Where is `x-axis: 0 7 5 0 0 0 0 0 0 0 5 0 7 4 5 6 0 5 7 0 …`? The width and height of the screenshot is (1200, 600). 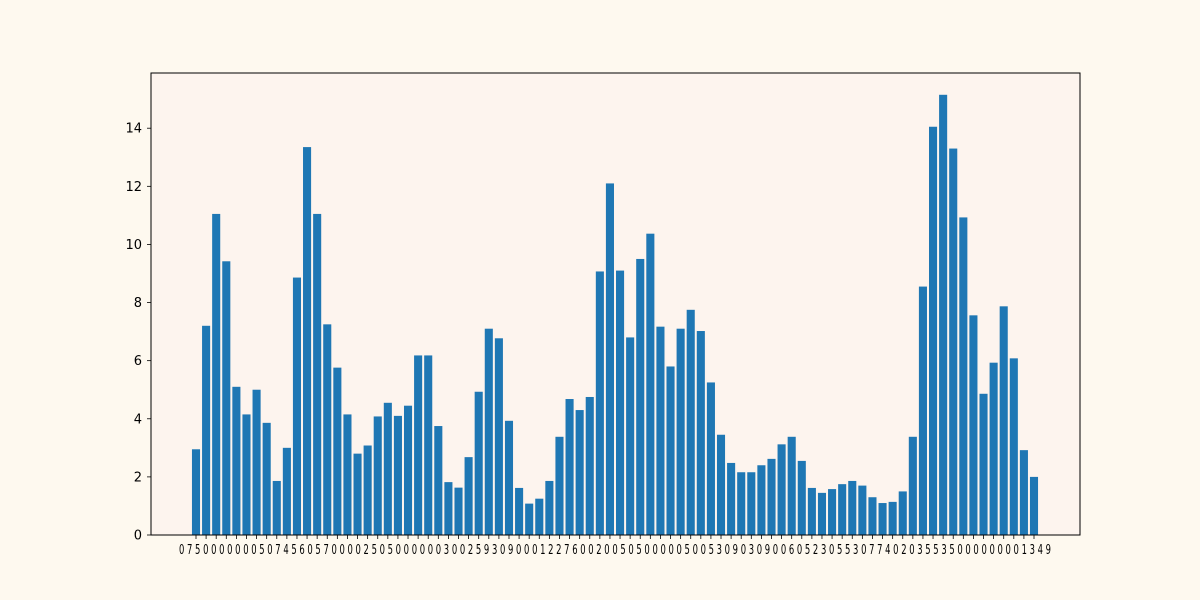
x-axis: 0 7 5 0 0 0 0 0 0 0 5 0 7 4 5 6 0 5 7 0 … is located at coordinates (615, 546).